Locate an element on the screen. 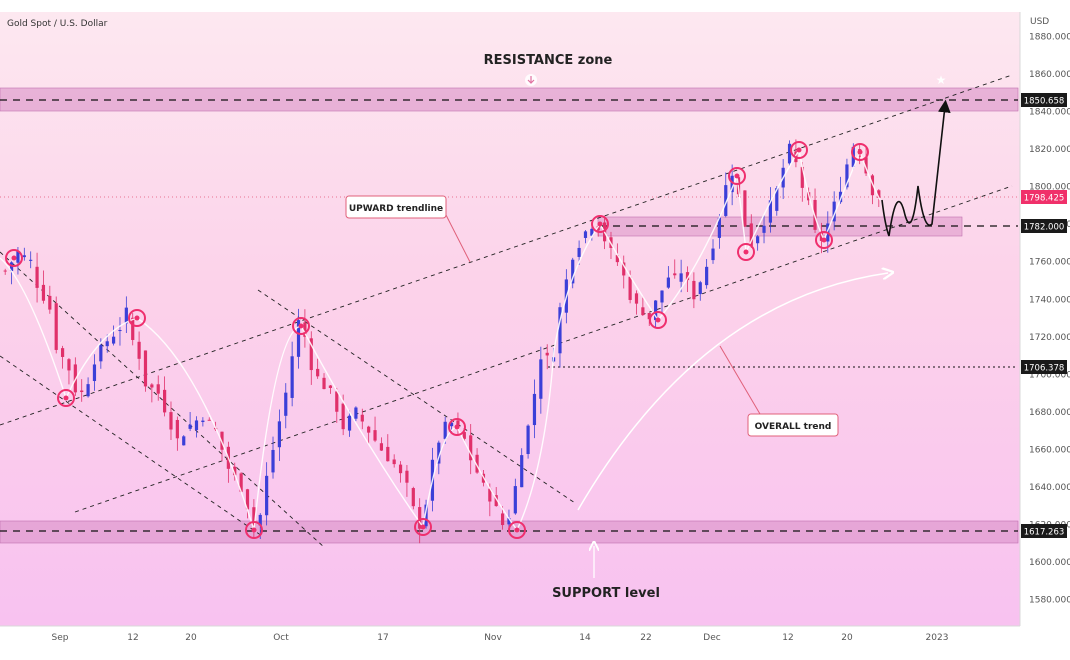  time-axis-ticks: Sep 12 20 Oct 17 Nov 14 22 Dec 12 20 2023 is located at coordinates (500, 638).